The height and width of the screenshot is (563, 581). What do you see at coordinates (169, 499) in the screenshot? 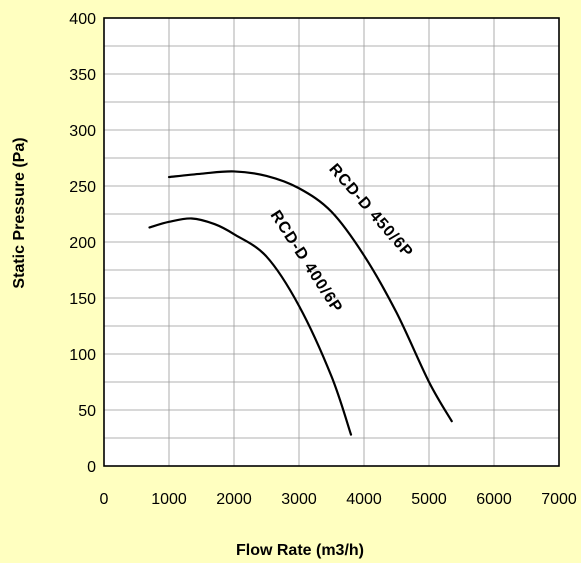
I see `x-tick-label: 1000` at bounding box center [169, 499].